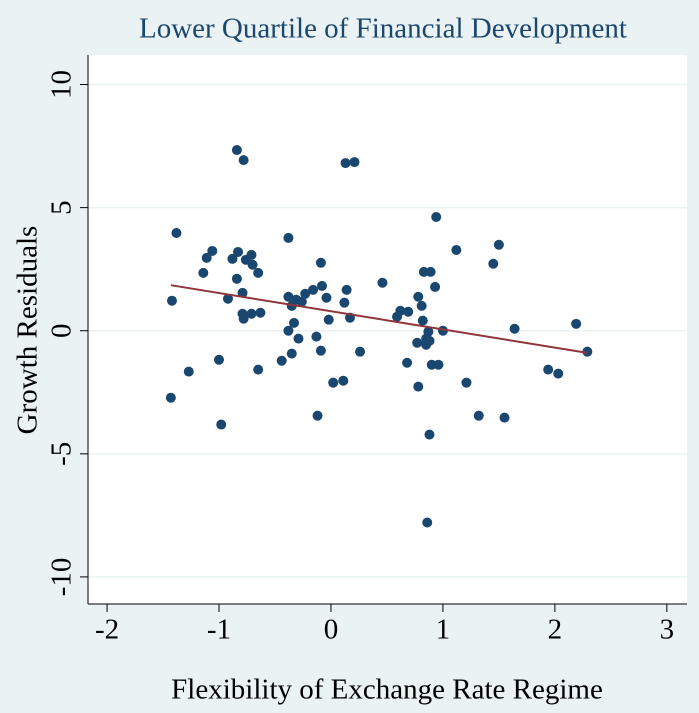  What do you see at coordinates (62, 84) in the screenshot?
I see `y-tick-label: 10` at bounding box center [62, 84].